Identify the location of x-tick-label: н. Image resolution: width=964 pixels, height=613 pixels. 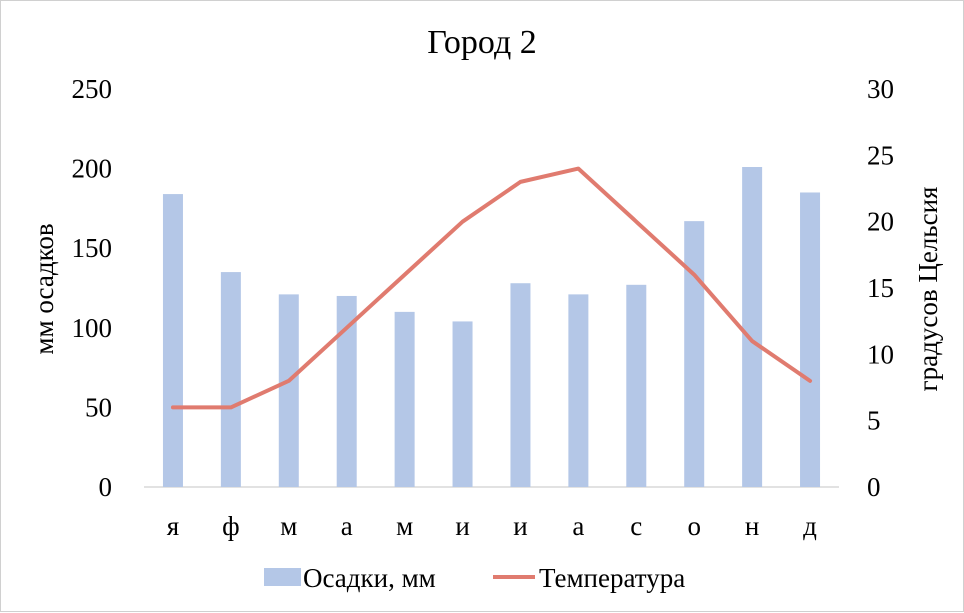
(752, 526).